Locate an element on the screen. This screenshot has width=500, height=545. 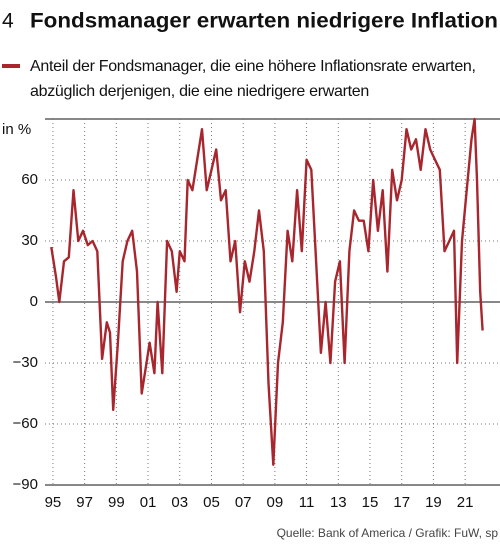
x-tick-label: 09 is located at coordinates (275, 502).